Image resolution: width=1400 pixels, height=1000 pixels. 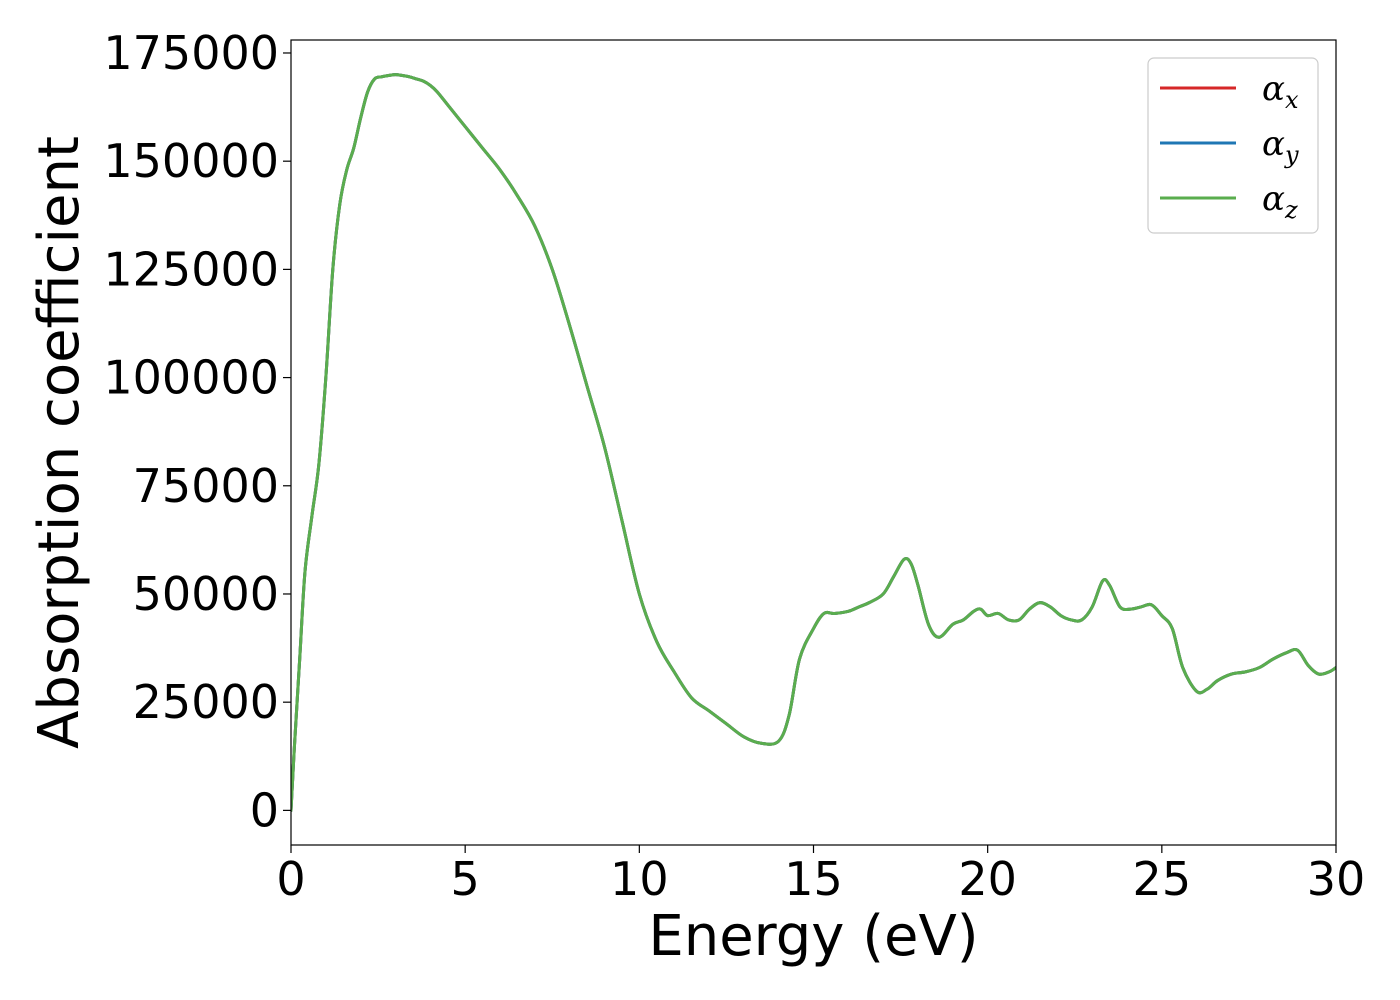 What do you see at coordinates (206, 702) in the screenshot?
I see `y-tick-label: 25000` at bounding box center [206, 702].